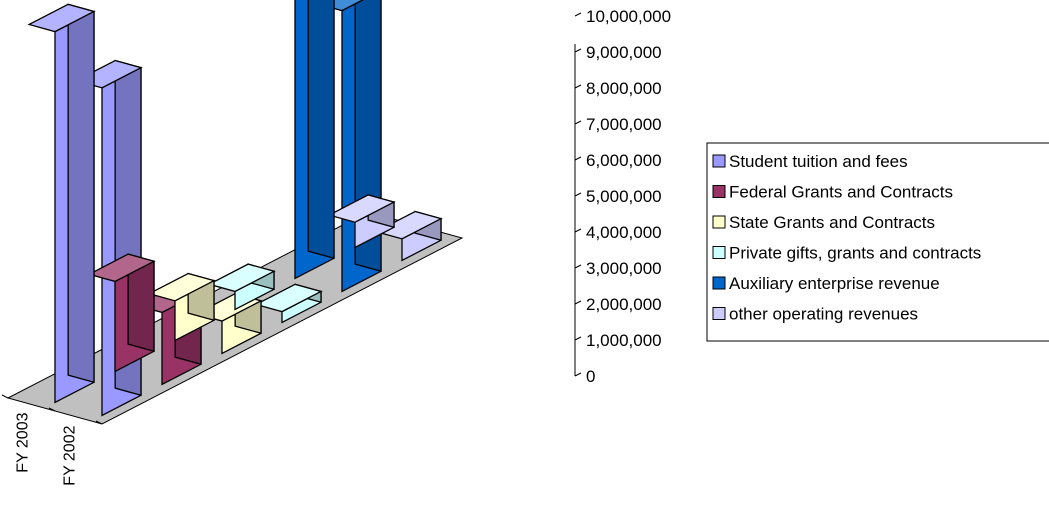  I want to click on legend-label: Private gifts, grants and contracts, so click(855, 253).